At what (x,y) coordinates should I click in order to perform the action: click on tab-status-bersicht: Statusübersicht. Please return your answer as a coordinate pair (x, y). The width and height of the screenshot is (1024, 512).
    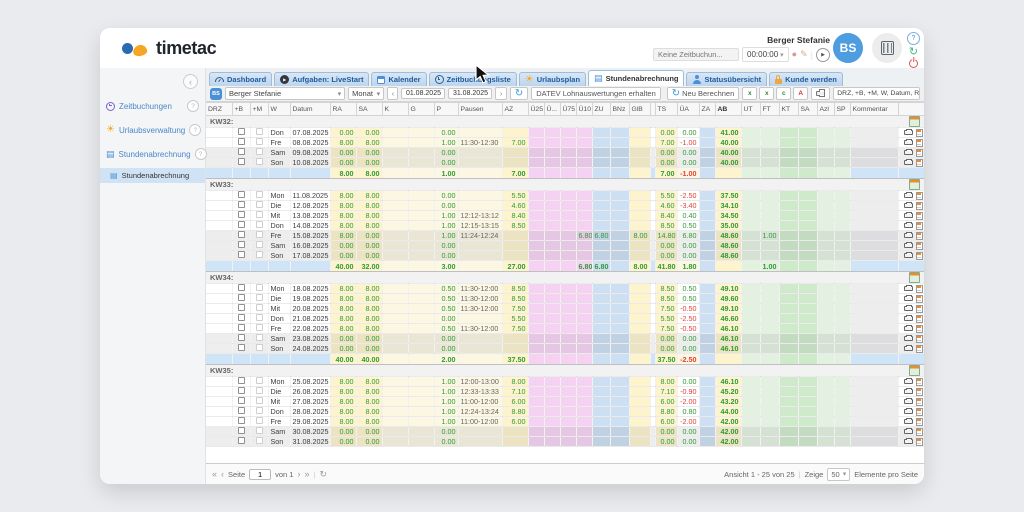
    Looking at the image, I should click on (727, 79).